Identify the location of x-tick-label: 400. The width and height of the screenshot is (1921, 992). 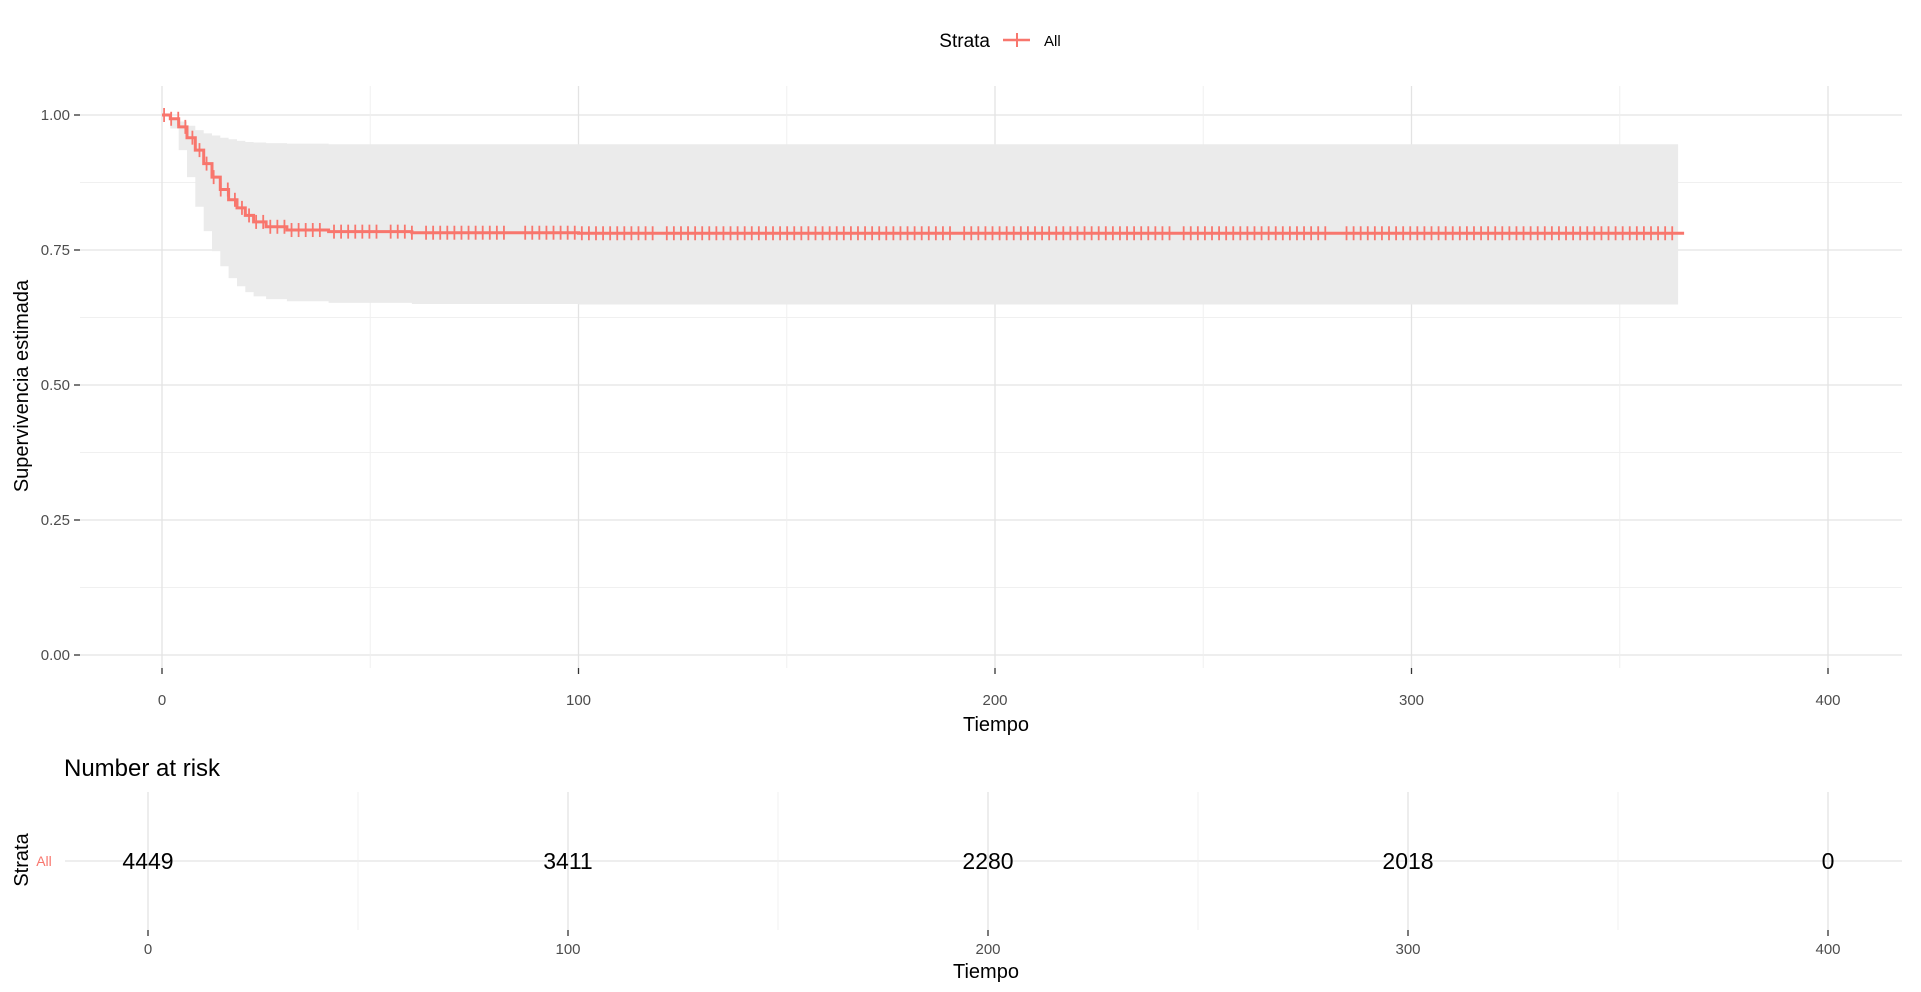
(1827, 700).